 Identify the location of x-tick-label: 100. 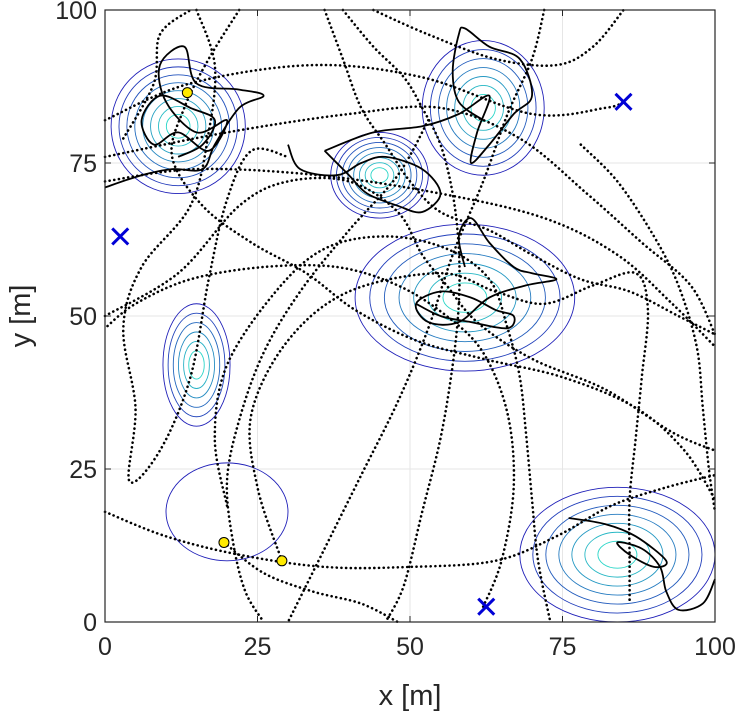
(715, 647).